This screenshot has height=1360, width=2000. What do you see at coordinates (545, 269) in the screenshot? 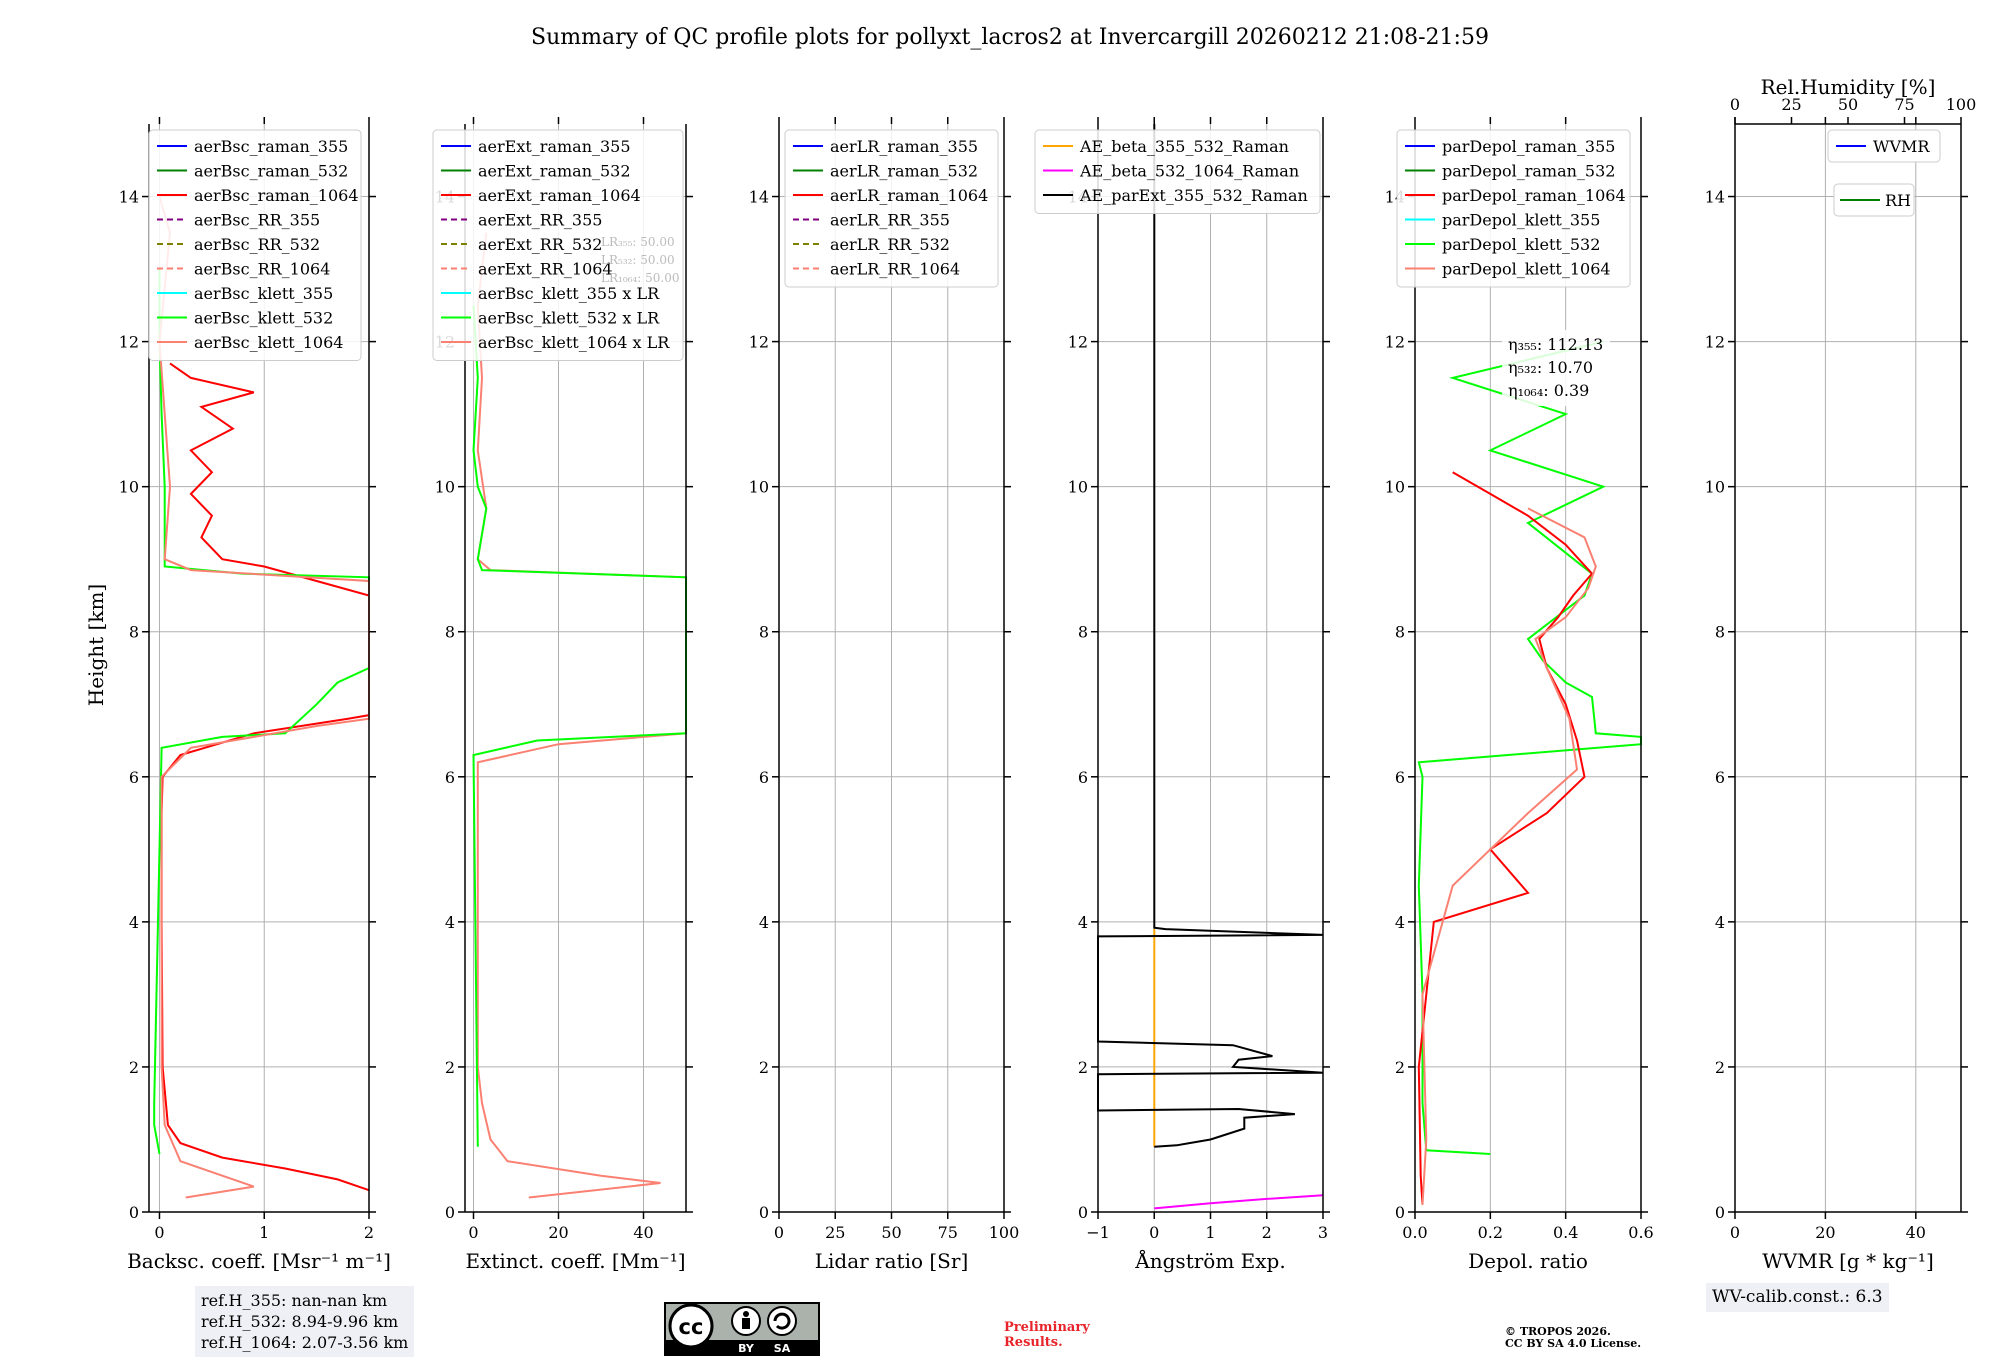
I see `legend-label: aerExt_RR_1064` at bounding box center [545, 269].